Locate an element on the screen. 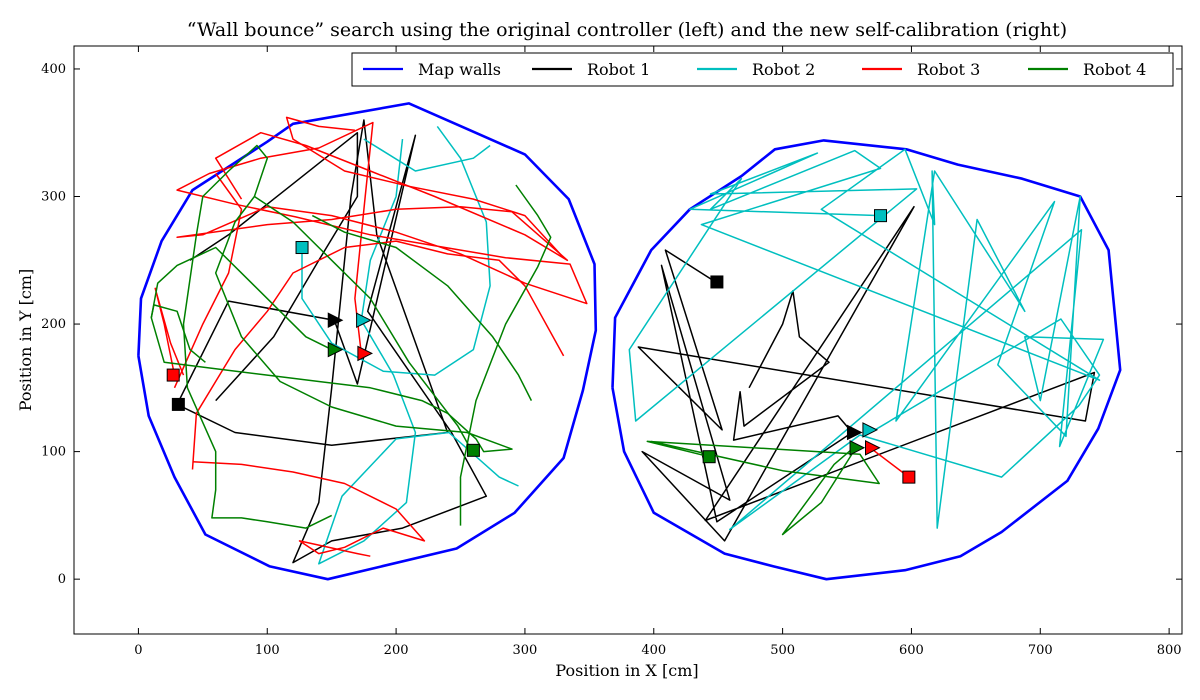 Image resolution: width=1200 pixels, height=700 pixels. x-tick-label: 300 is located at coordinates (525, 650).